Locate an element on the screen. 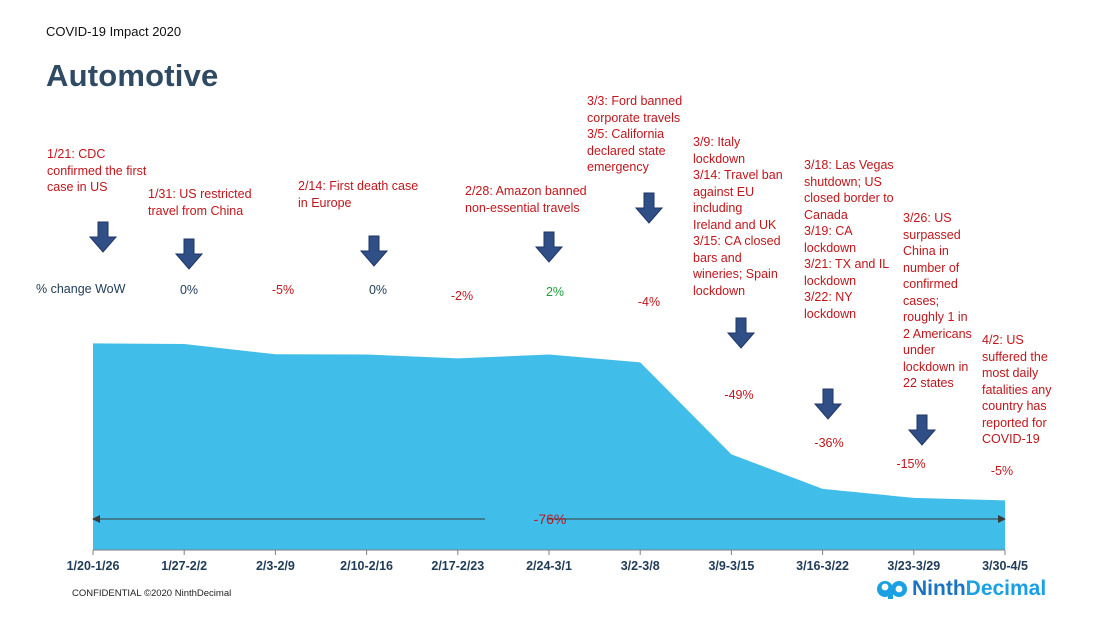 This screenshot has height=617, width=1097. report-subtitle: COVID-19 Impact 2020 is located at coordinates (114, 31).